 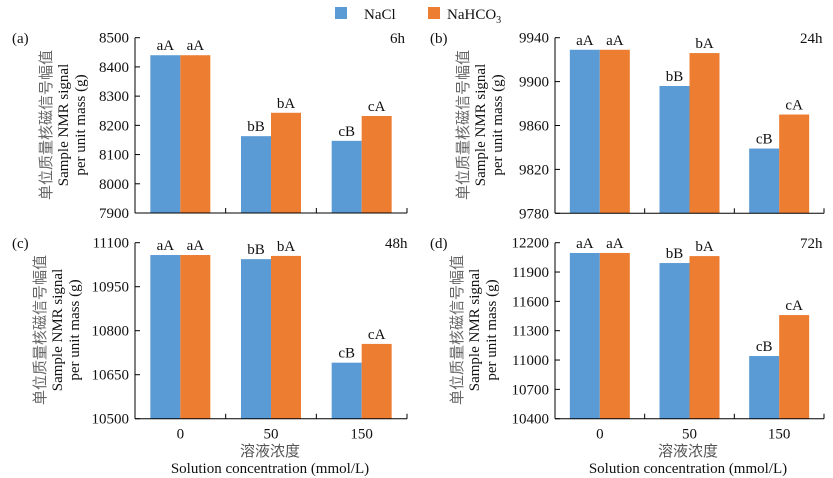 I want to click on bar-label-a-nahco3-50: bA, so click(x=286, y=104).